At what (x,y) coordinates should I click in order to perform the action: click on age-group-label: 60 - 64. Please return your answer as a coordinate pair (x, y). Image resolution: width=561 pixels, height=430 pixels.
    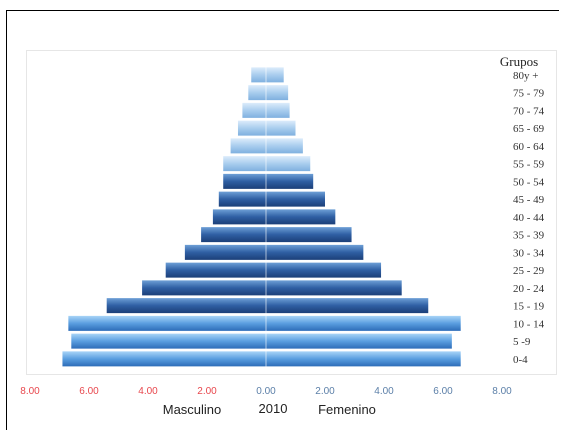
    Looking at the image, I should click on (529, 147).